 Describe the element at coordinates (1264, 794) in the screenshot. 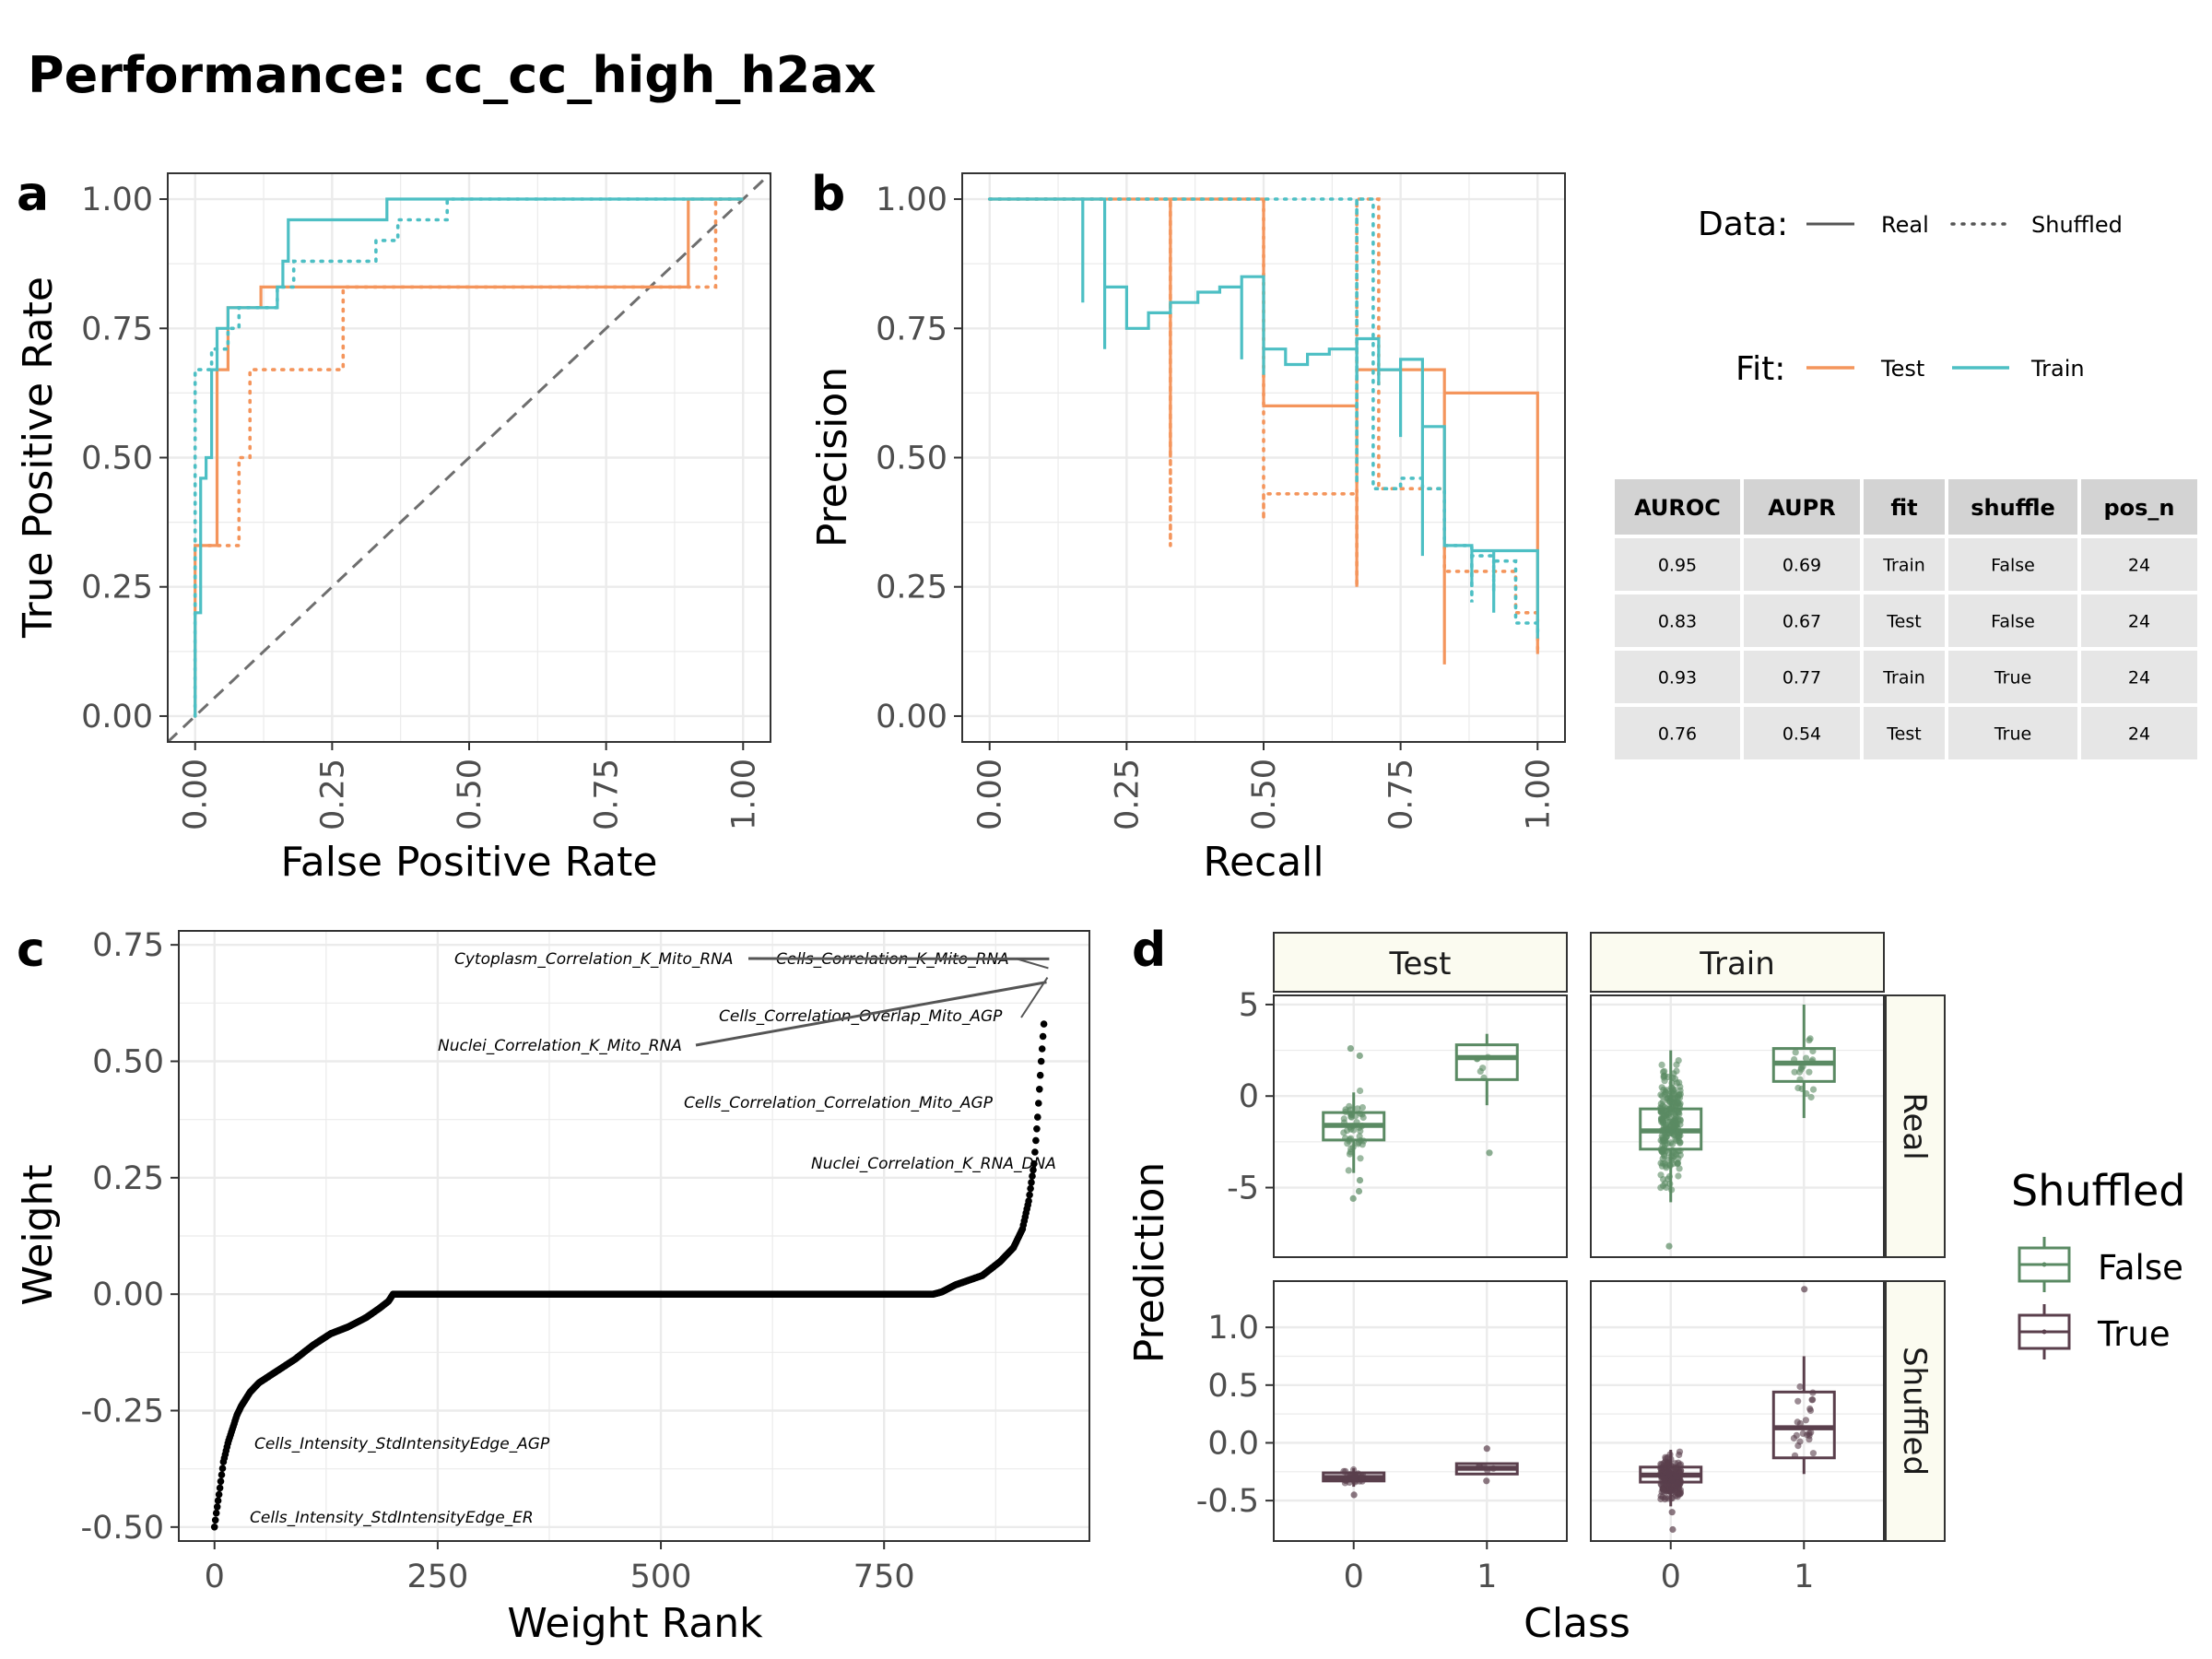

I see `pr-x-tick-label: 0.50` at that location.